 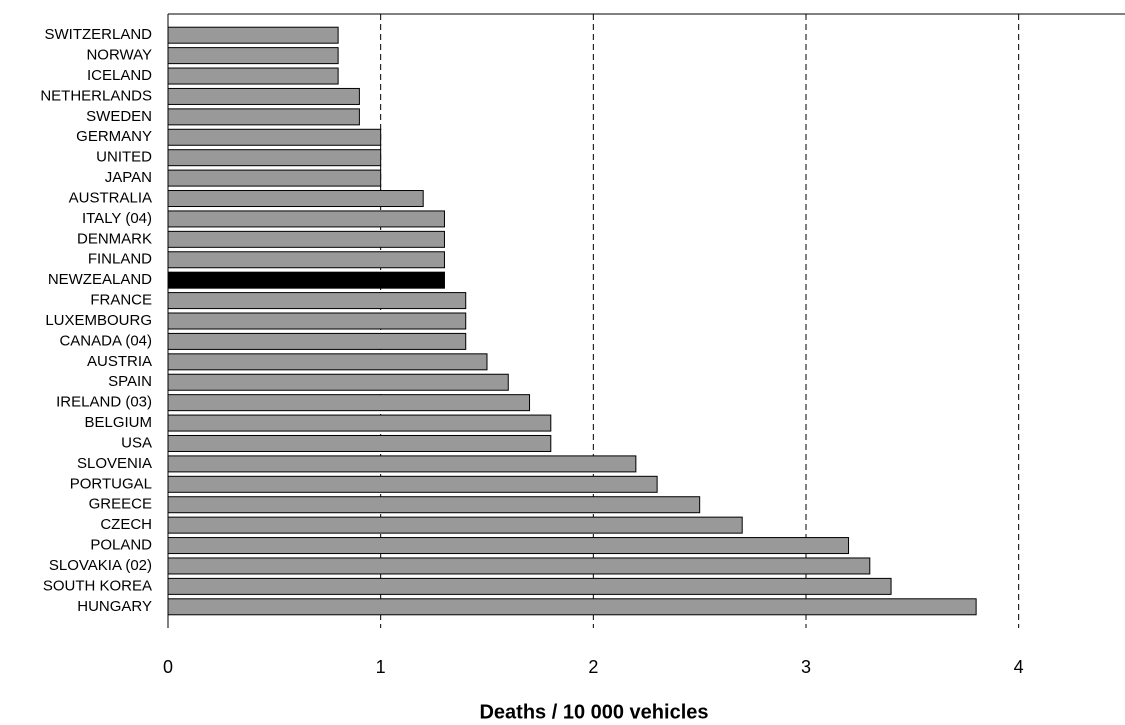 I want to click on y-tick-label: SOUTH KOREA, so click(x=97, y=585).